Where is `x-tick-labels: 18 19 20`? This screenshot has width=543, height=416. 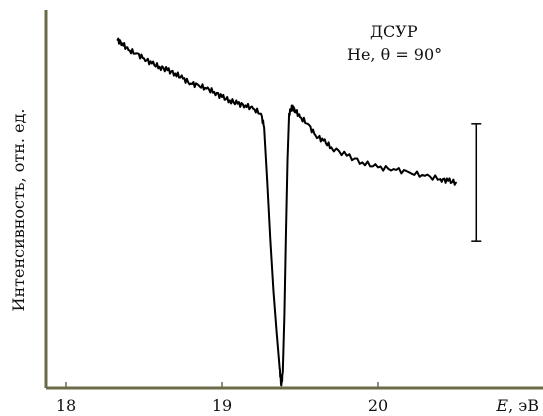 x-tick-labels: 18 19 20 is located at coordinates (222, 405).